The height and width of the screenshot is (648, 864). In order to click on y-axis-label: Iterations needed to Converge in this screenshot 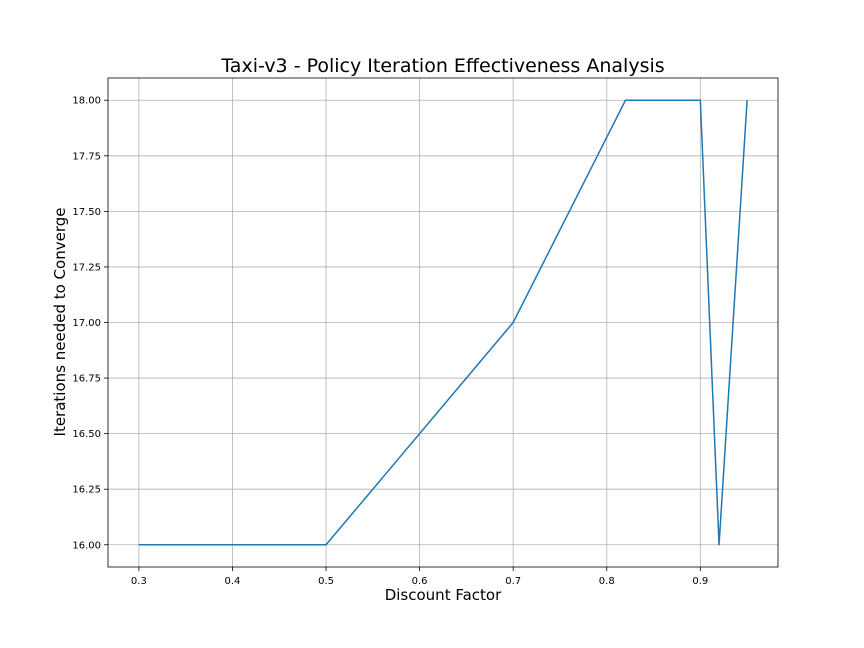, I will do `click(60, 322)`.